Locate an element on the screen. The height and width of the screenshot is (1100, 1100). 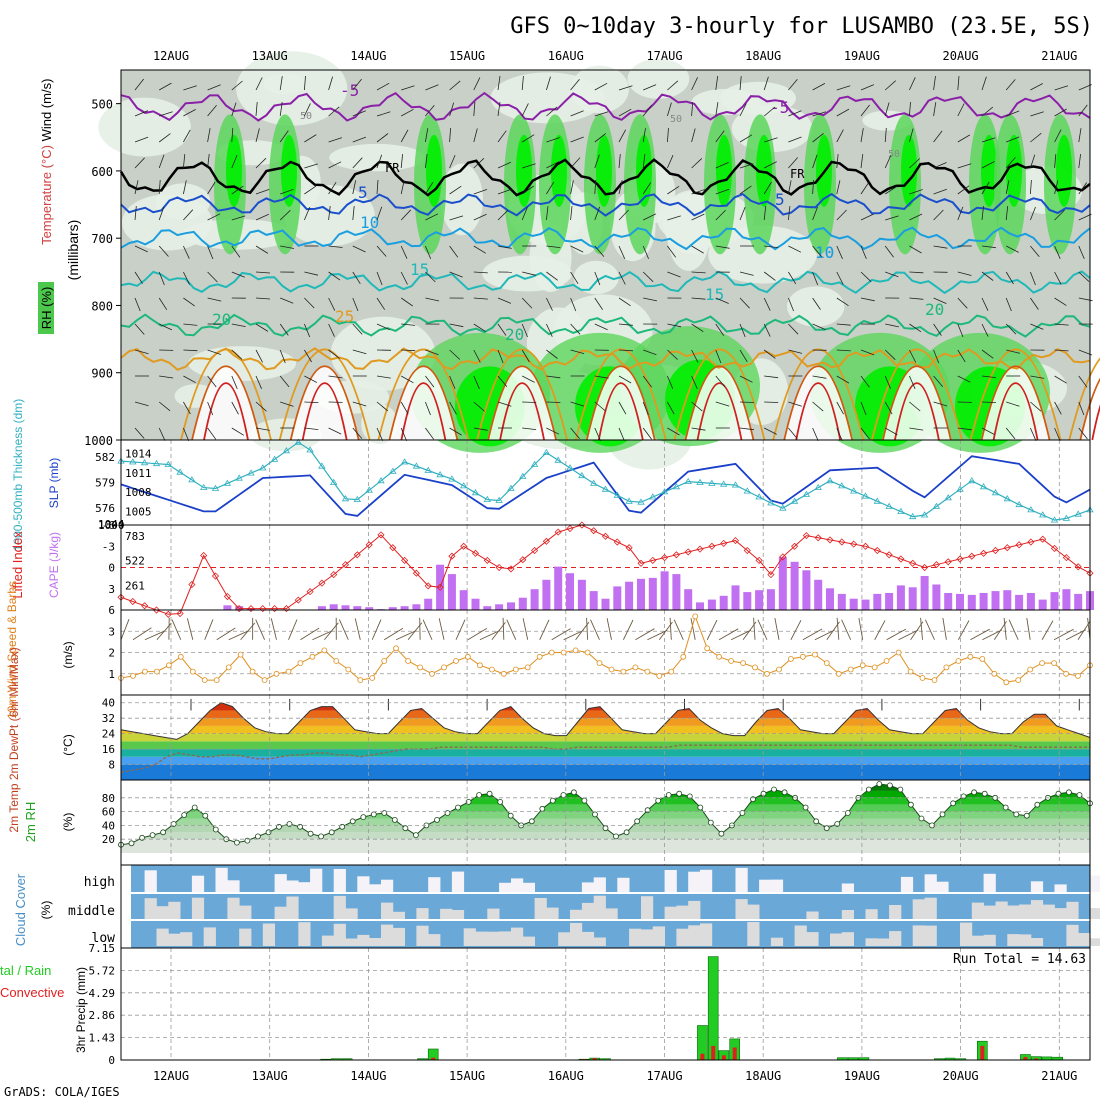
ytick-label: 1008 is located at coordinates (138, 492).